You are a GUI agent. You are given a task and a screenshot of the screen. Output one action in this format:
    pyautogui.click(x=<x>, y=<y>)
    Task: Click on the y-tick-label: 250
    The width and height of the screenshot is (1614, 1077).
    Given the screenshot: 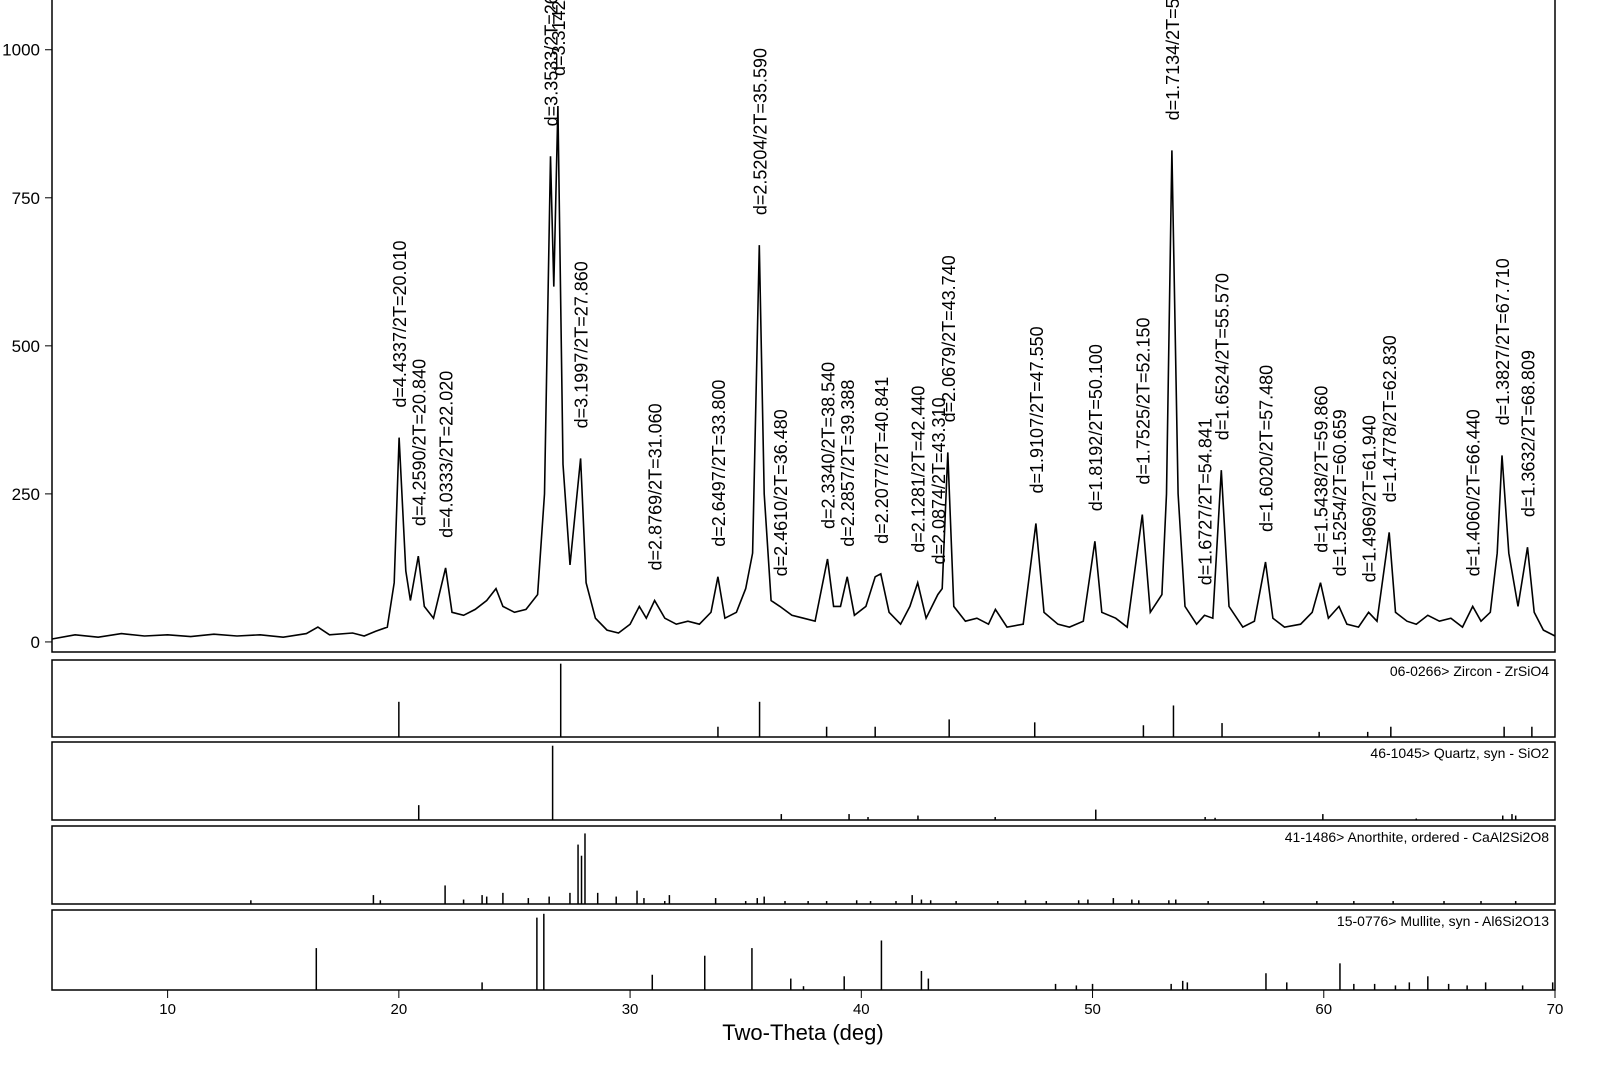 What is the action you would take?
    pyautogui.click(x=26, y=494)
    